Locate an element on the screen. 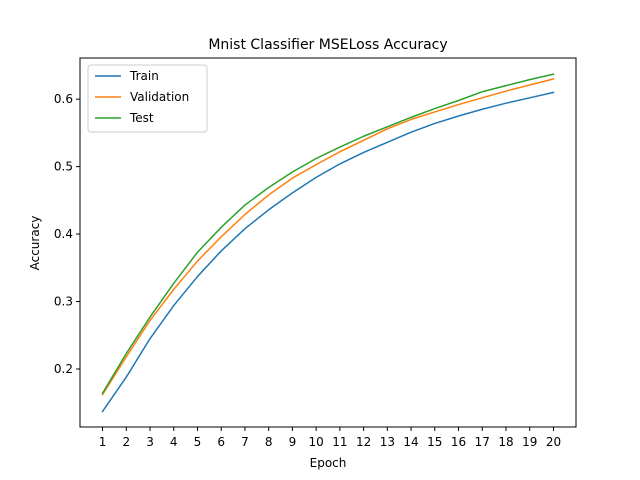 This screenshot has height=480, width=640. legend-box is located at coordinates (147, 98).